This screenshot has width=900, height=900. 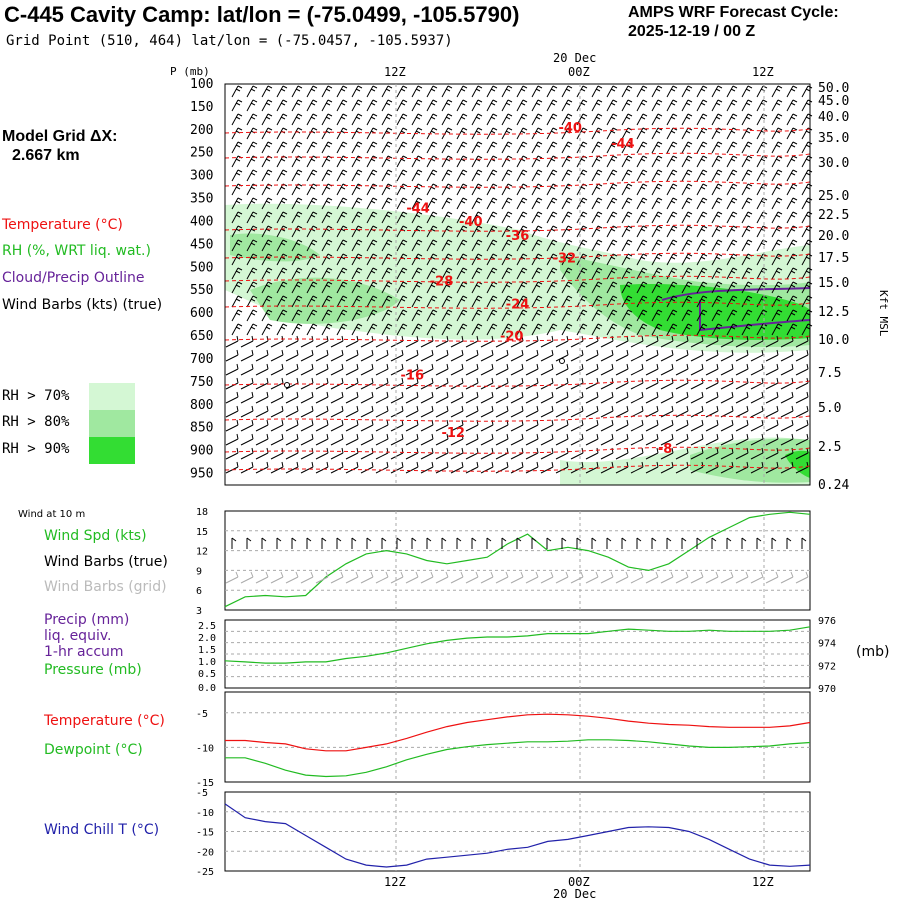 What do you see at coordinates (736, 309) in the screenshot?
I see `cloud-outline` at bounding box center [736, 309].